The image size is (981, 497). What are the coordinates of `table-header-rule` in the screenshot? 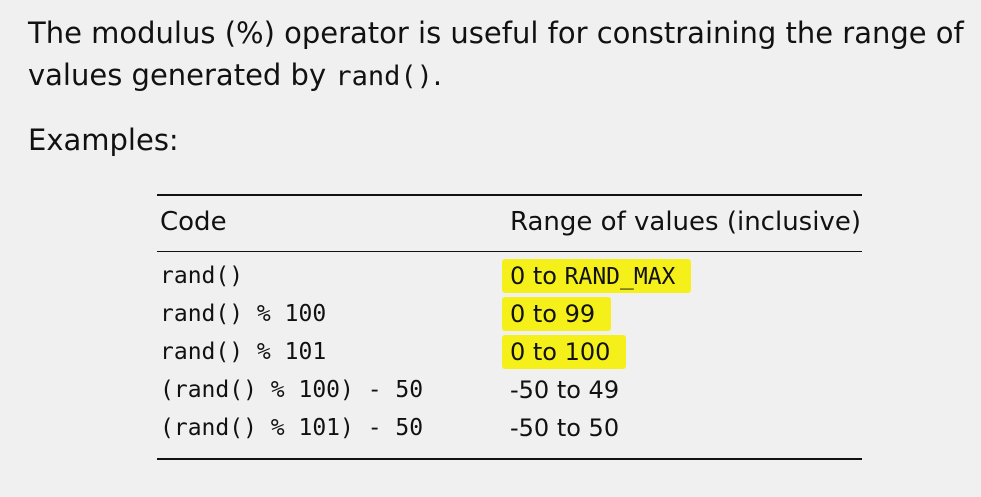 It's located at (509, 251).